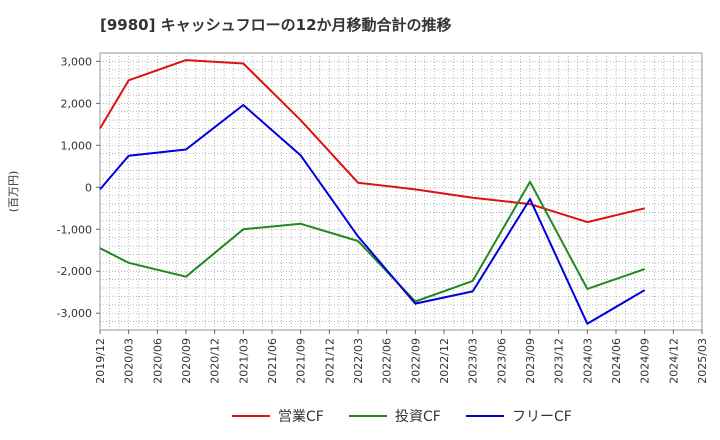 The height and width of the screenshot is (440, 720). I want to click on y-tick-label: 0, so click(88, 187).